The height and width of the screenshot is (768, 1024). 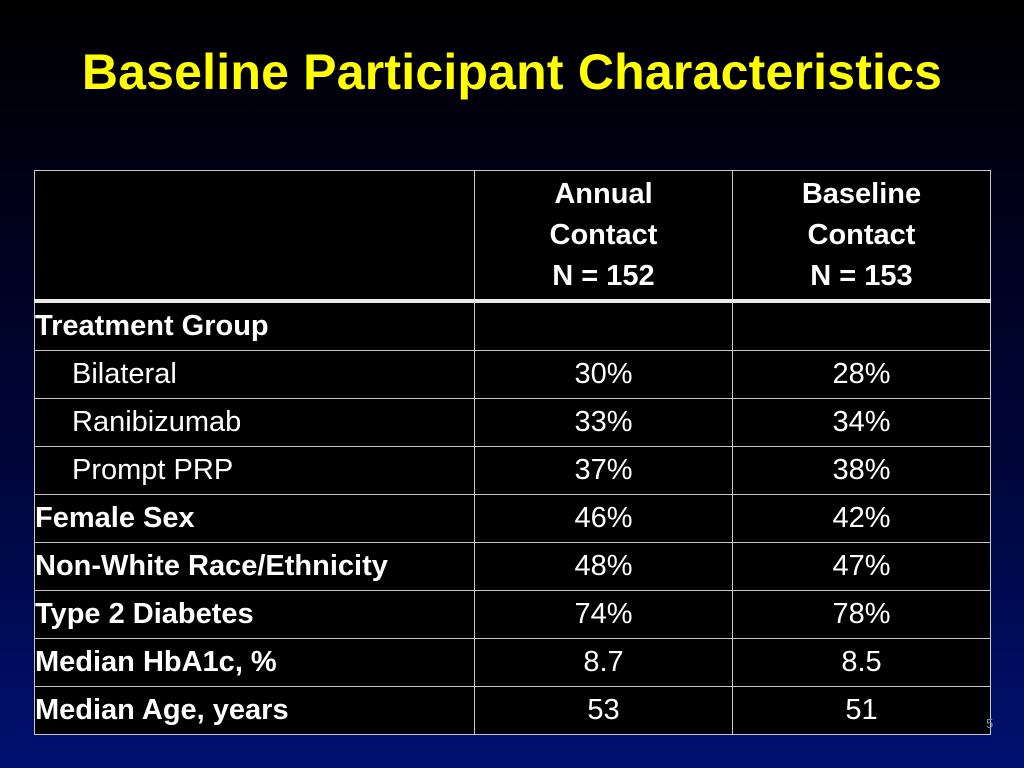 What do you see at coordinates (861, 566) in the screenshot?
I see `cell-baseline: 47%` at bounding box center [861, 566].